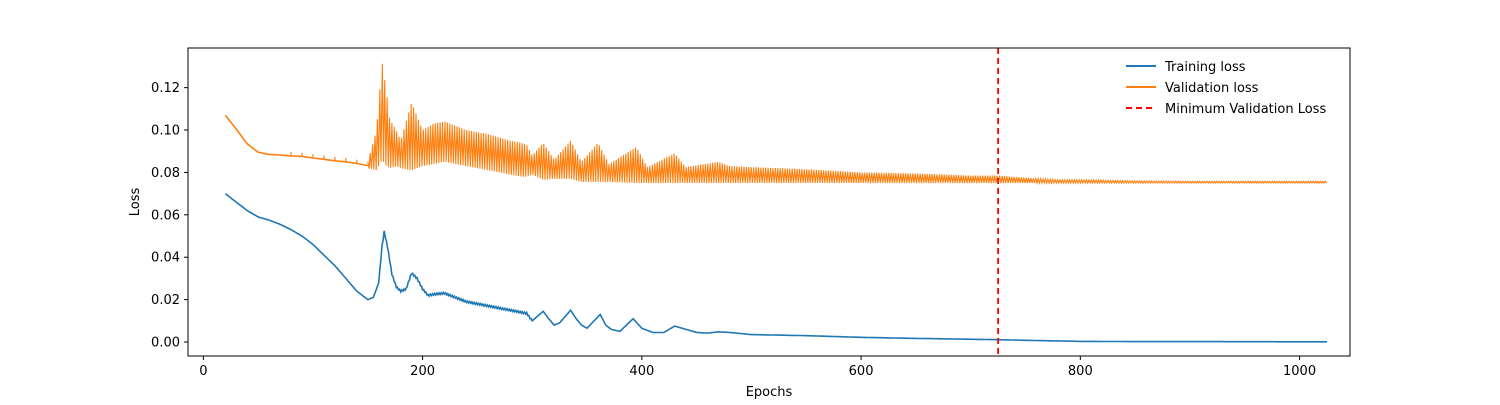 The height and width of the screenshot is (405, 1500). What do you see at coordinates (203, 371) in the screenshot?
I see `x-tick-label: 0` at bounding box center [203, 371].